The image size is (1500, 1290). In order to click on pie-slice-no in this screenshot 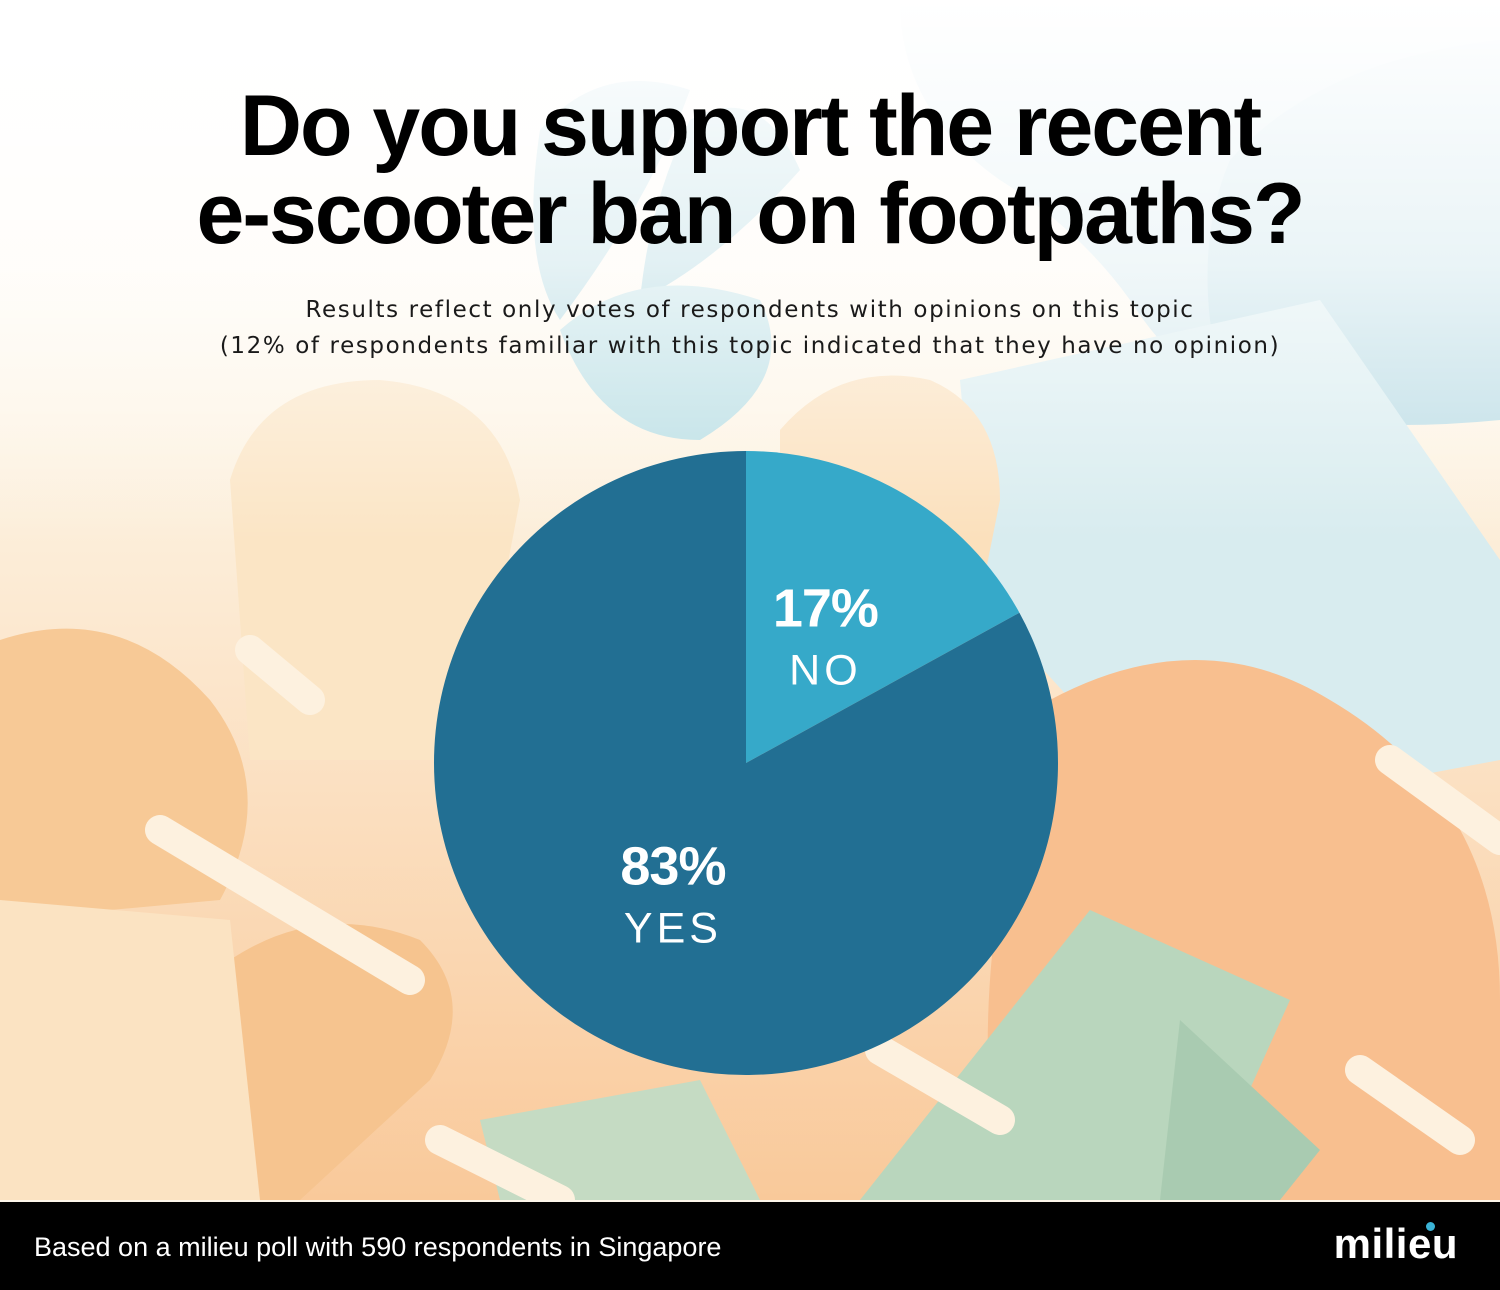, I will do `click(883, 607)`.